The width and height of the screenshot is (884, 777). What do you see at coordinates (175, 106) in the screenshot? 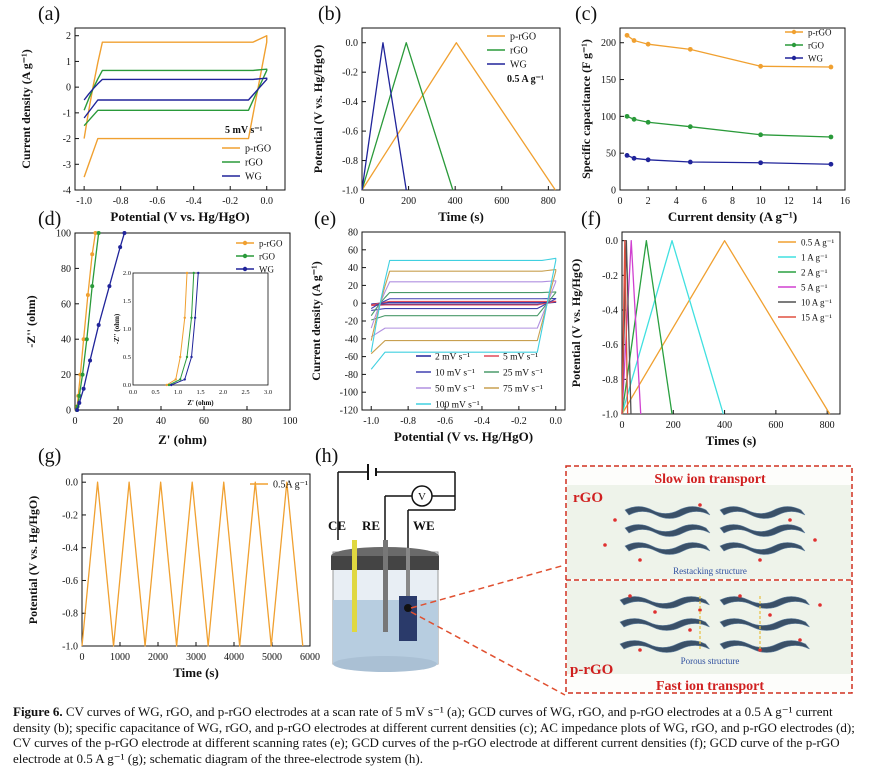
I see `cv-curve-p-rGO` at bounding box center [175, 106].